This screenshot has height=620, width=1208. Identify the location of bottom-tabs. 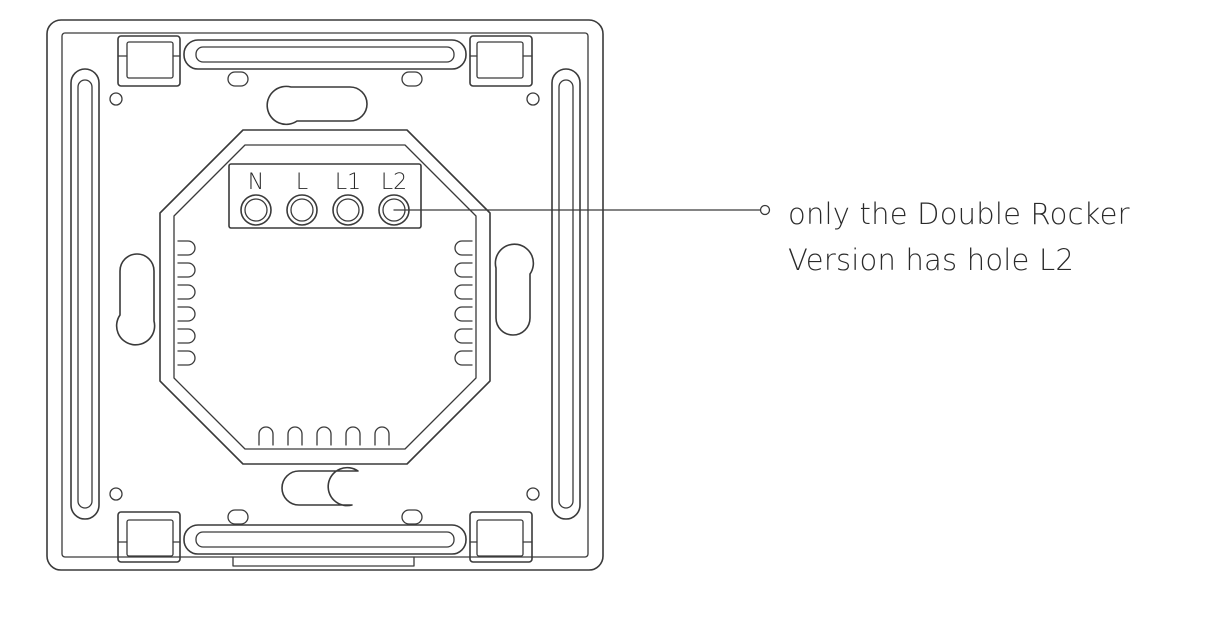
(324, 436).